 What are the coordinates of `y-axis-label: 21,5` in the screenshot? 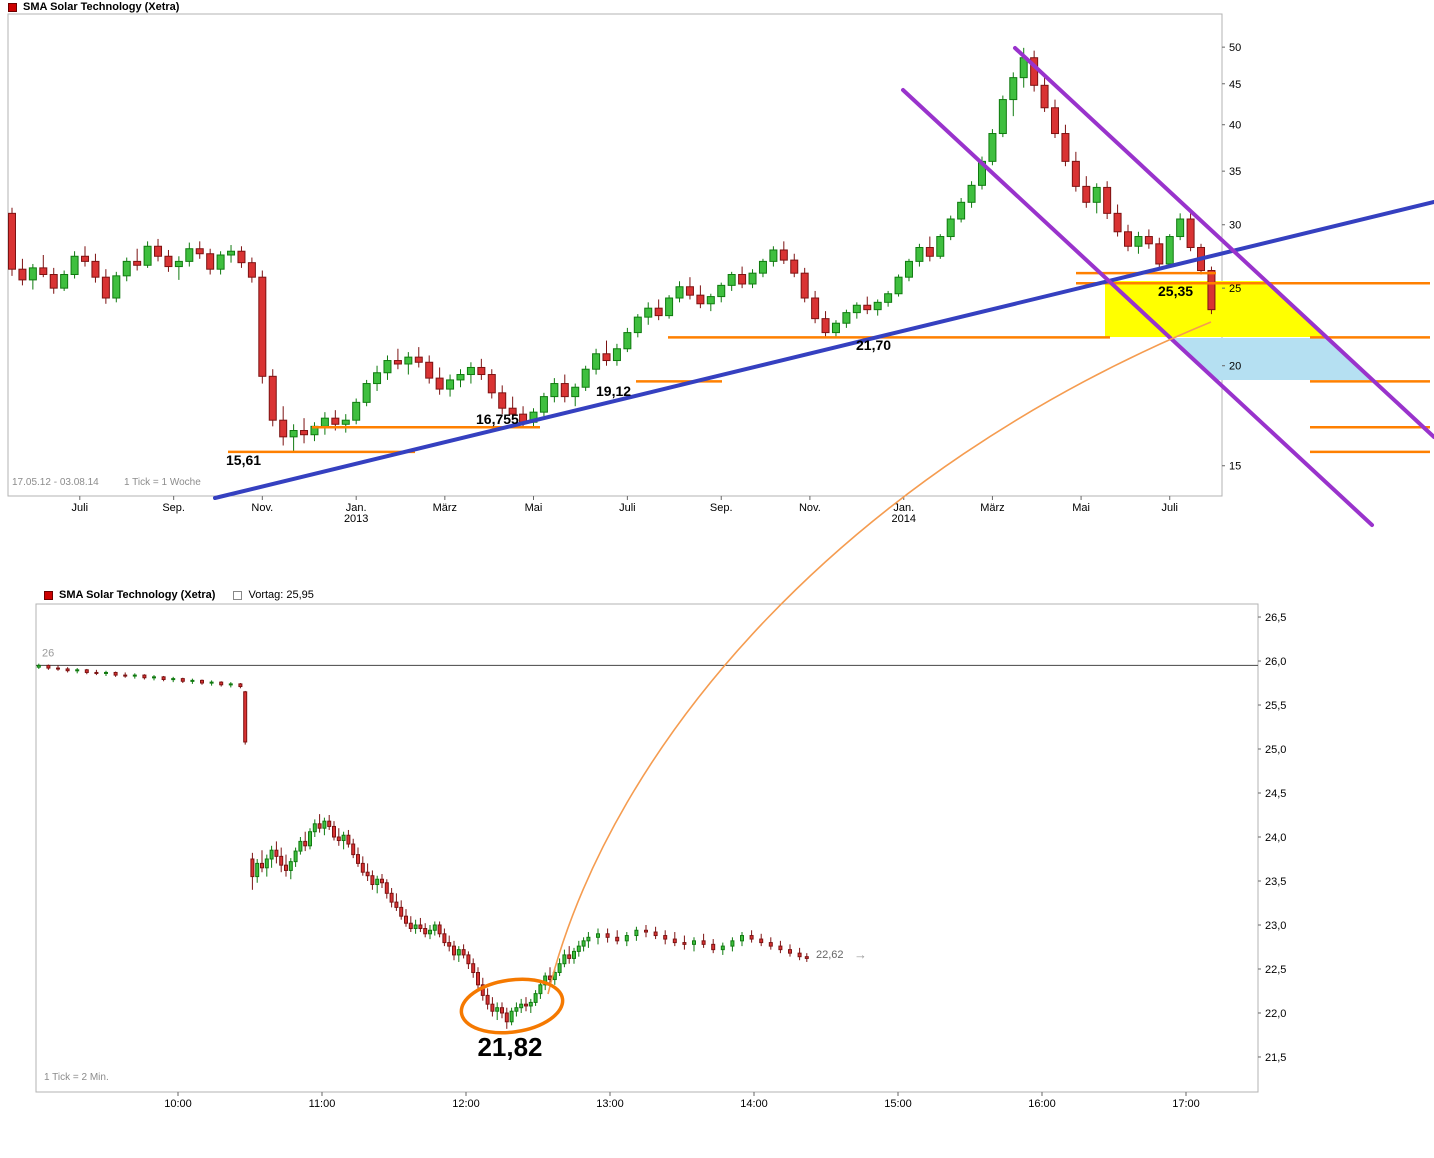 It's located at (1275, 1058).